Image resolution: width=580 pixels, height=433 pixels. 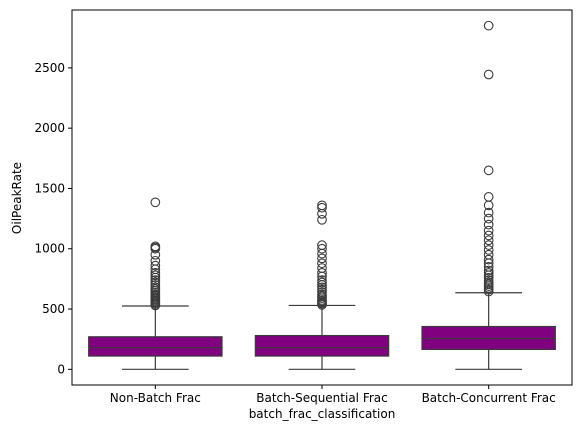 What do you see at coordinates (155, 398) in the screenshot?
I see `x-tick-label: Non-Batch Frac` at bounding box center [155, 398].